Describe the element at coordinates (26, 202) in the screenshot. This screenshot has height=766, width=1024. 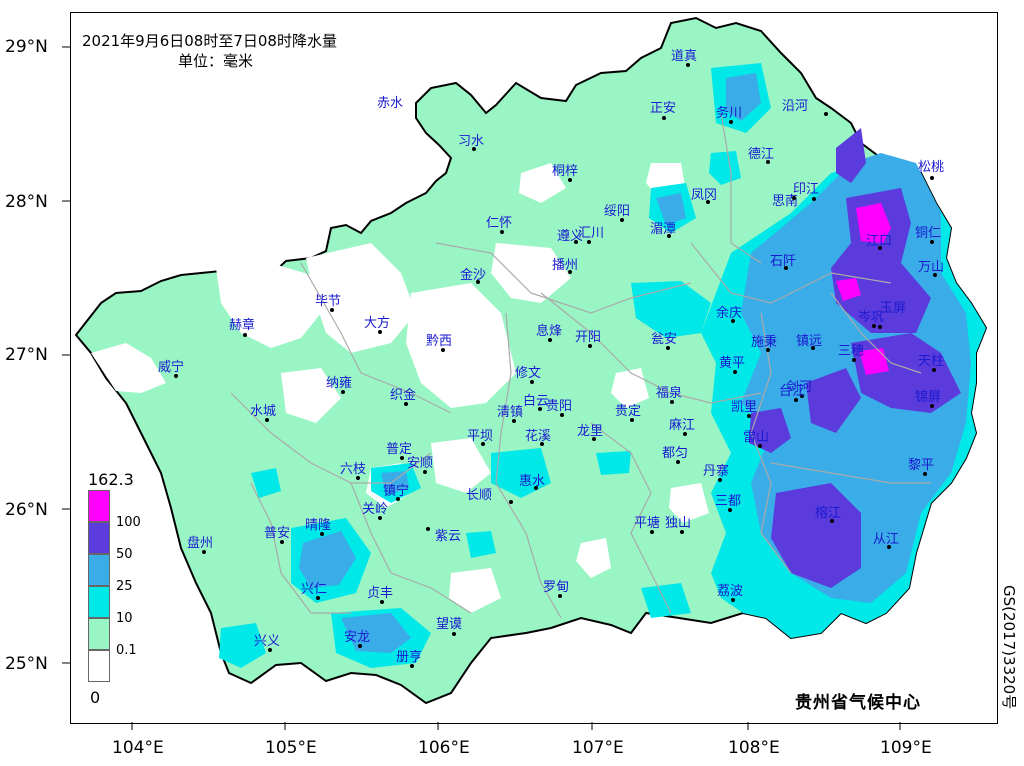
I see `lat-tick-28: 28°N` at that location.